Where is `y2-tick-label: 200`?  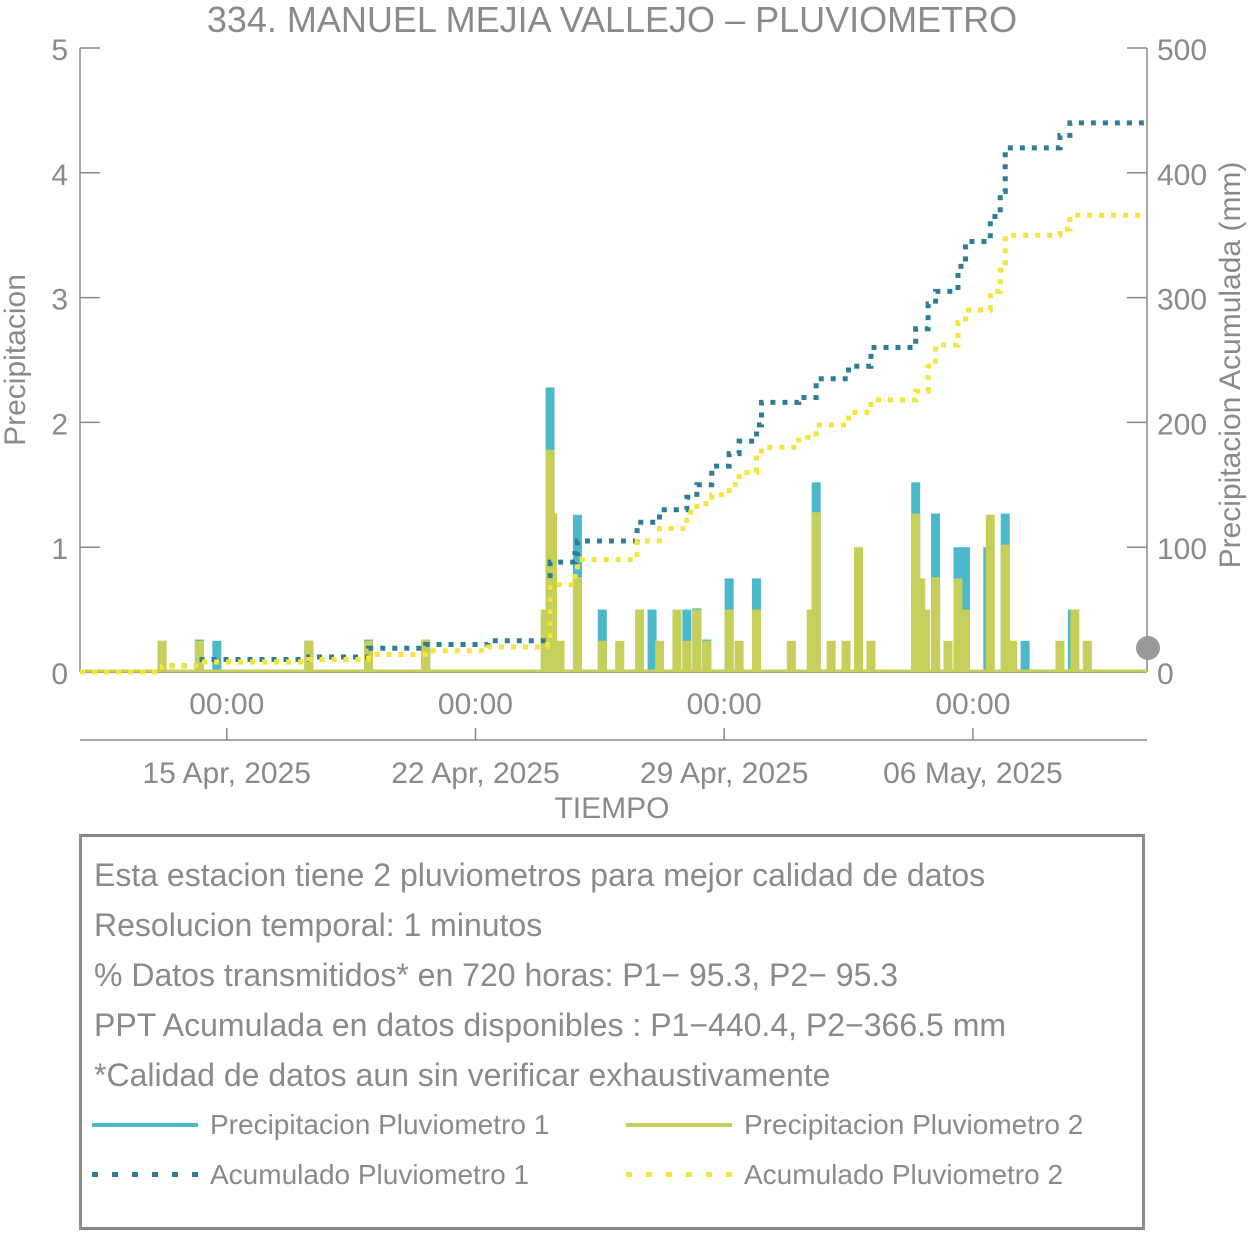 y2-tick-label: 200 is located at coordinates (1182, 424).